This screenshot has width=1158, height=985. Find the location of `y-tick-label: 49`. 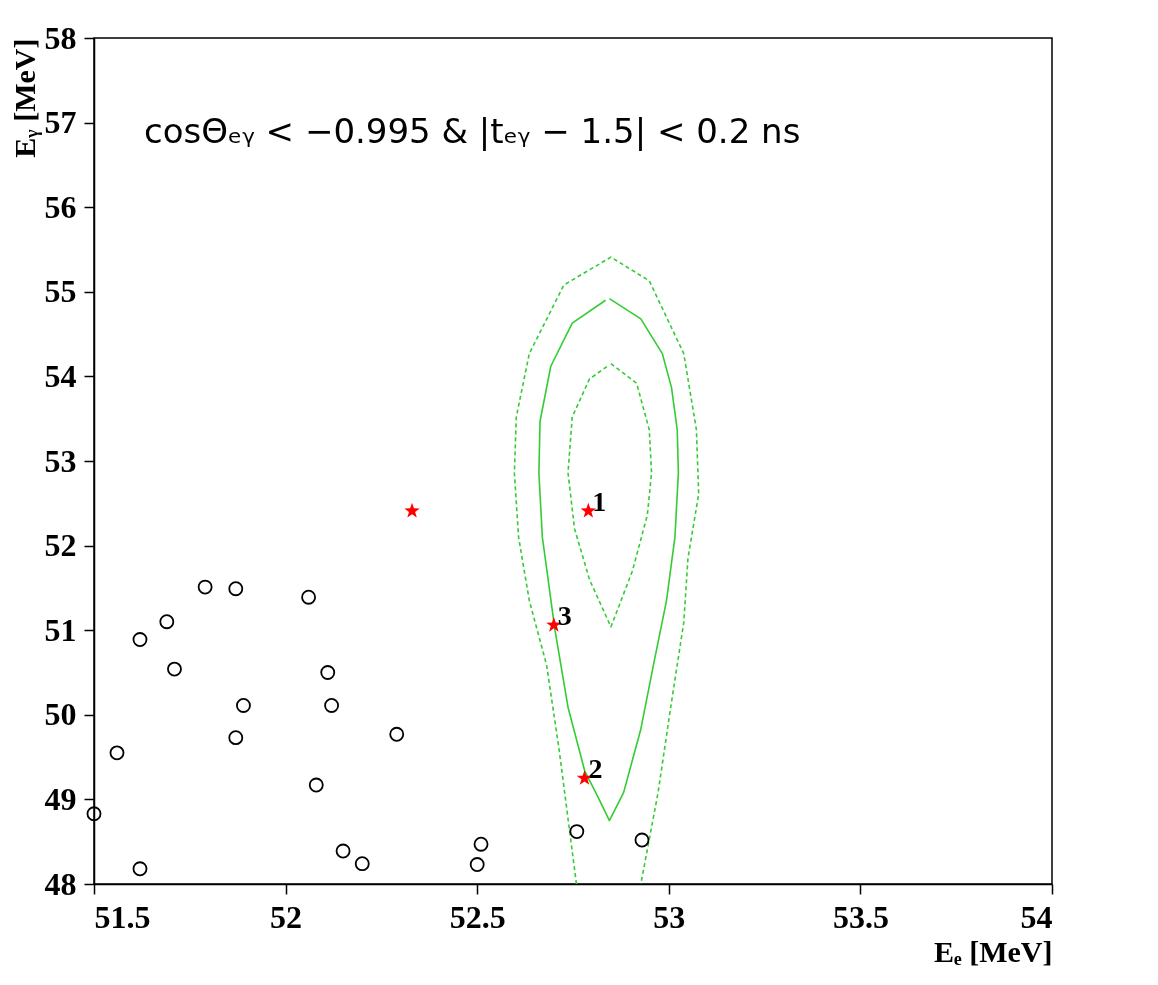

y-tick-label: 49 is located at coordinates (60, 798).